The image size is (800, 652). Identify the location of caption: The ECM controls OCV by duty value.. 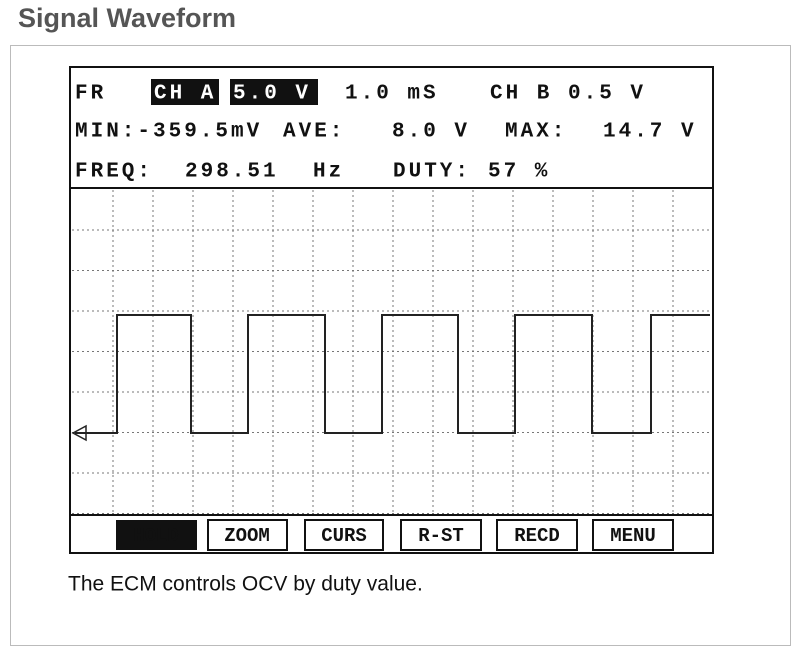
(245, 584).